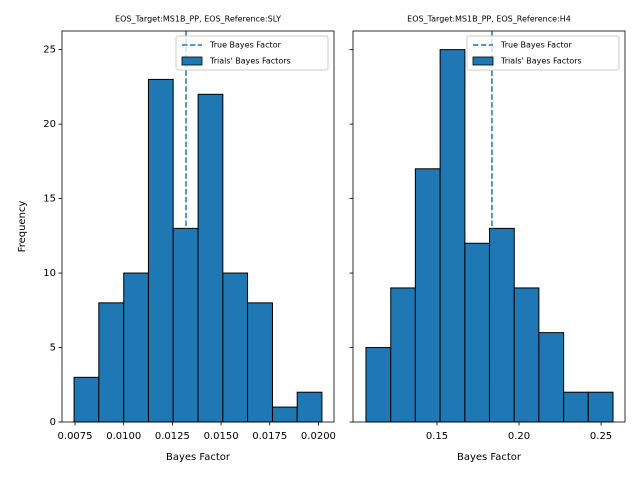 The image size is (640, 480). Describe the element at coordinates (318, 436) in the screenshot. I see `x-tick-label: 0.0200` at that location.